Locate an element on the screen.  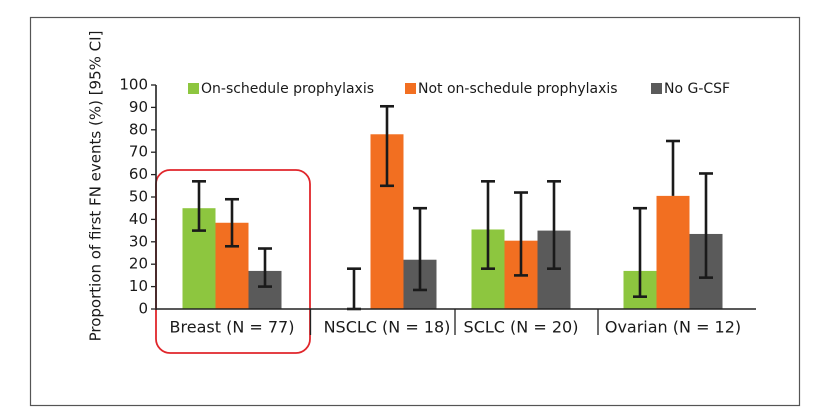
legend-label: On-schedule prophylaxis is located at coordinates (287, 89).